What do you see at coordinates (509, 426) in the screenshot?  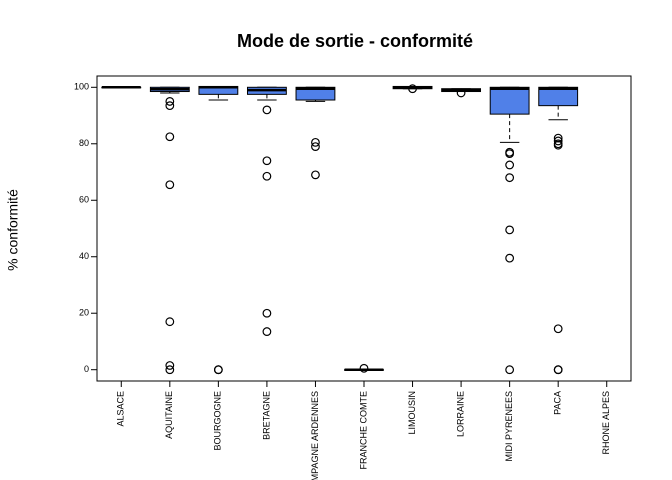 I see `x-tick-label: MIDI PYRENEES` at bounding box center [509, 426].